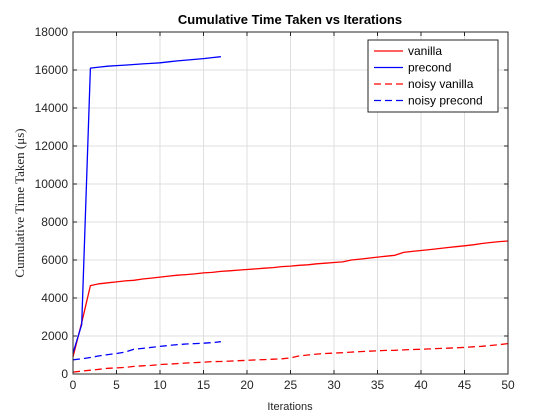  Describe the element at coordinates (116, 385) in the screenshot. I see `x-tick-label: 5` at that location.